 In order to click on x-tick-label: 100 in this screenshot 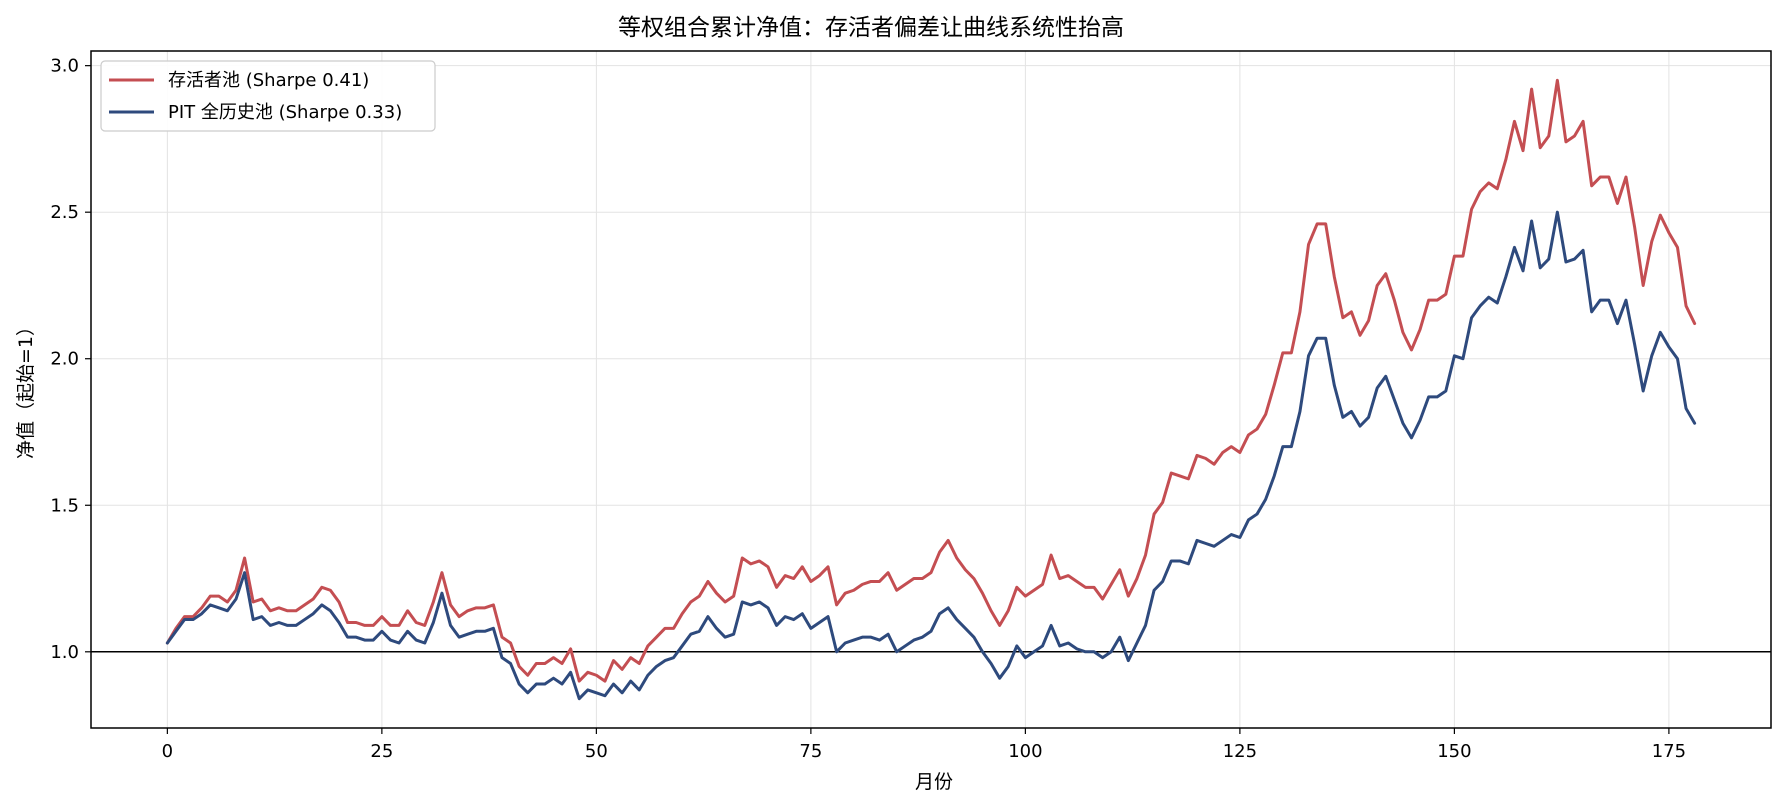, I will do `click(1025, 751)`.